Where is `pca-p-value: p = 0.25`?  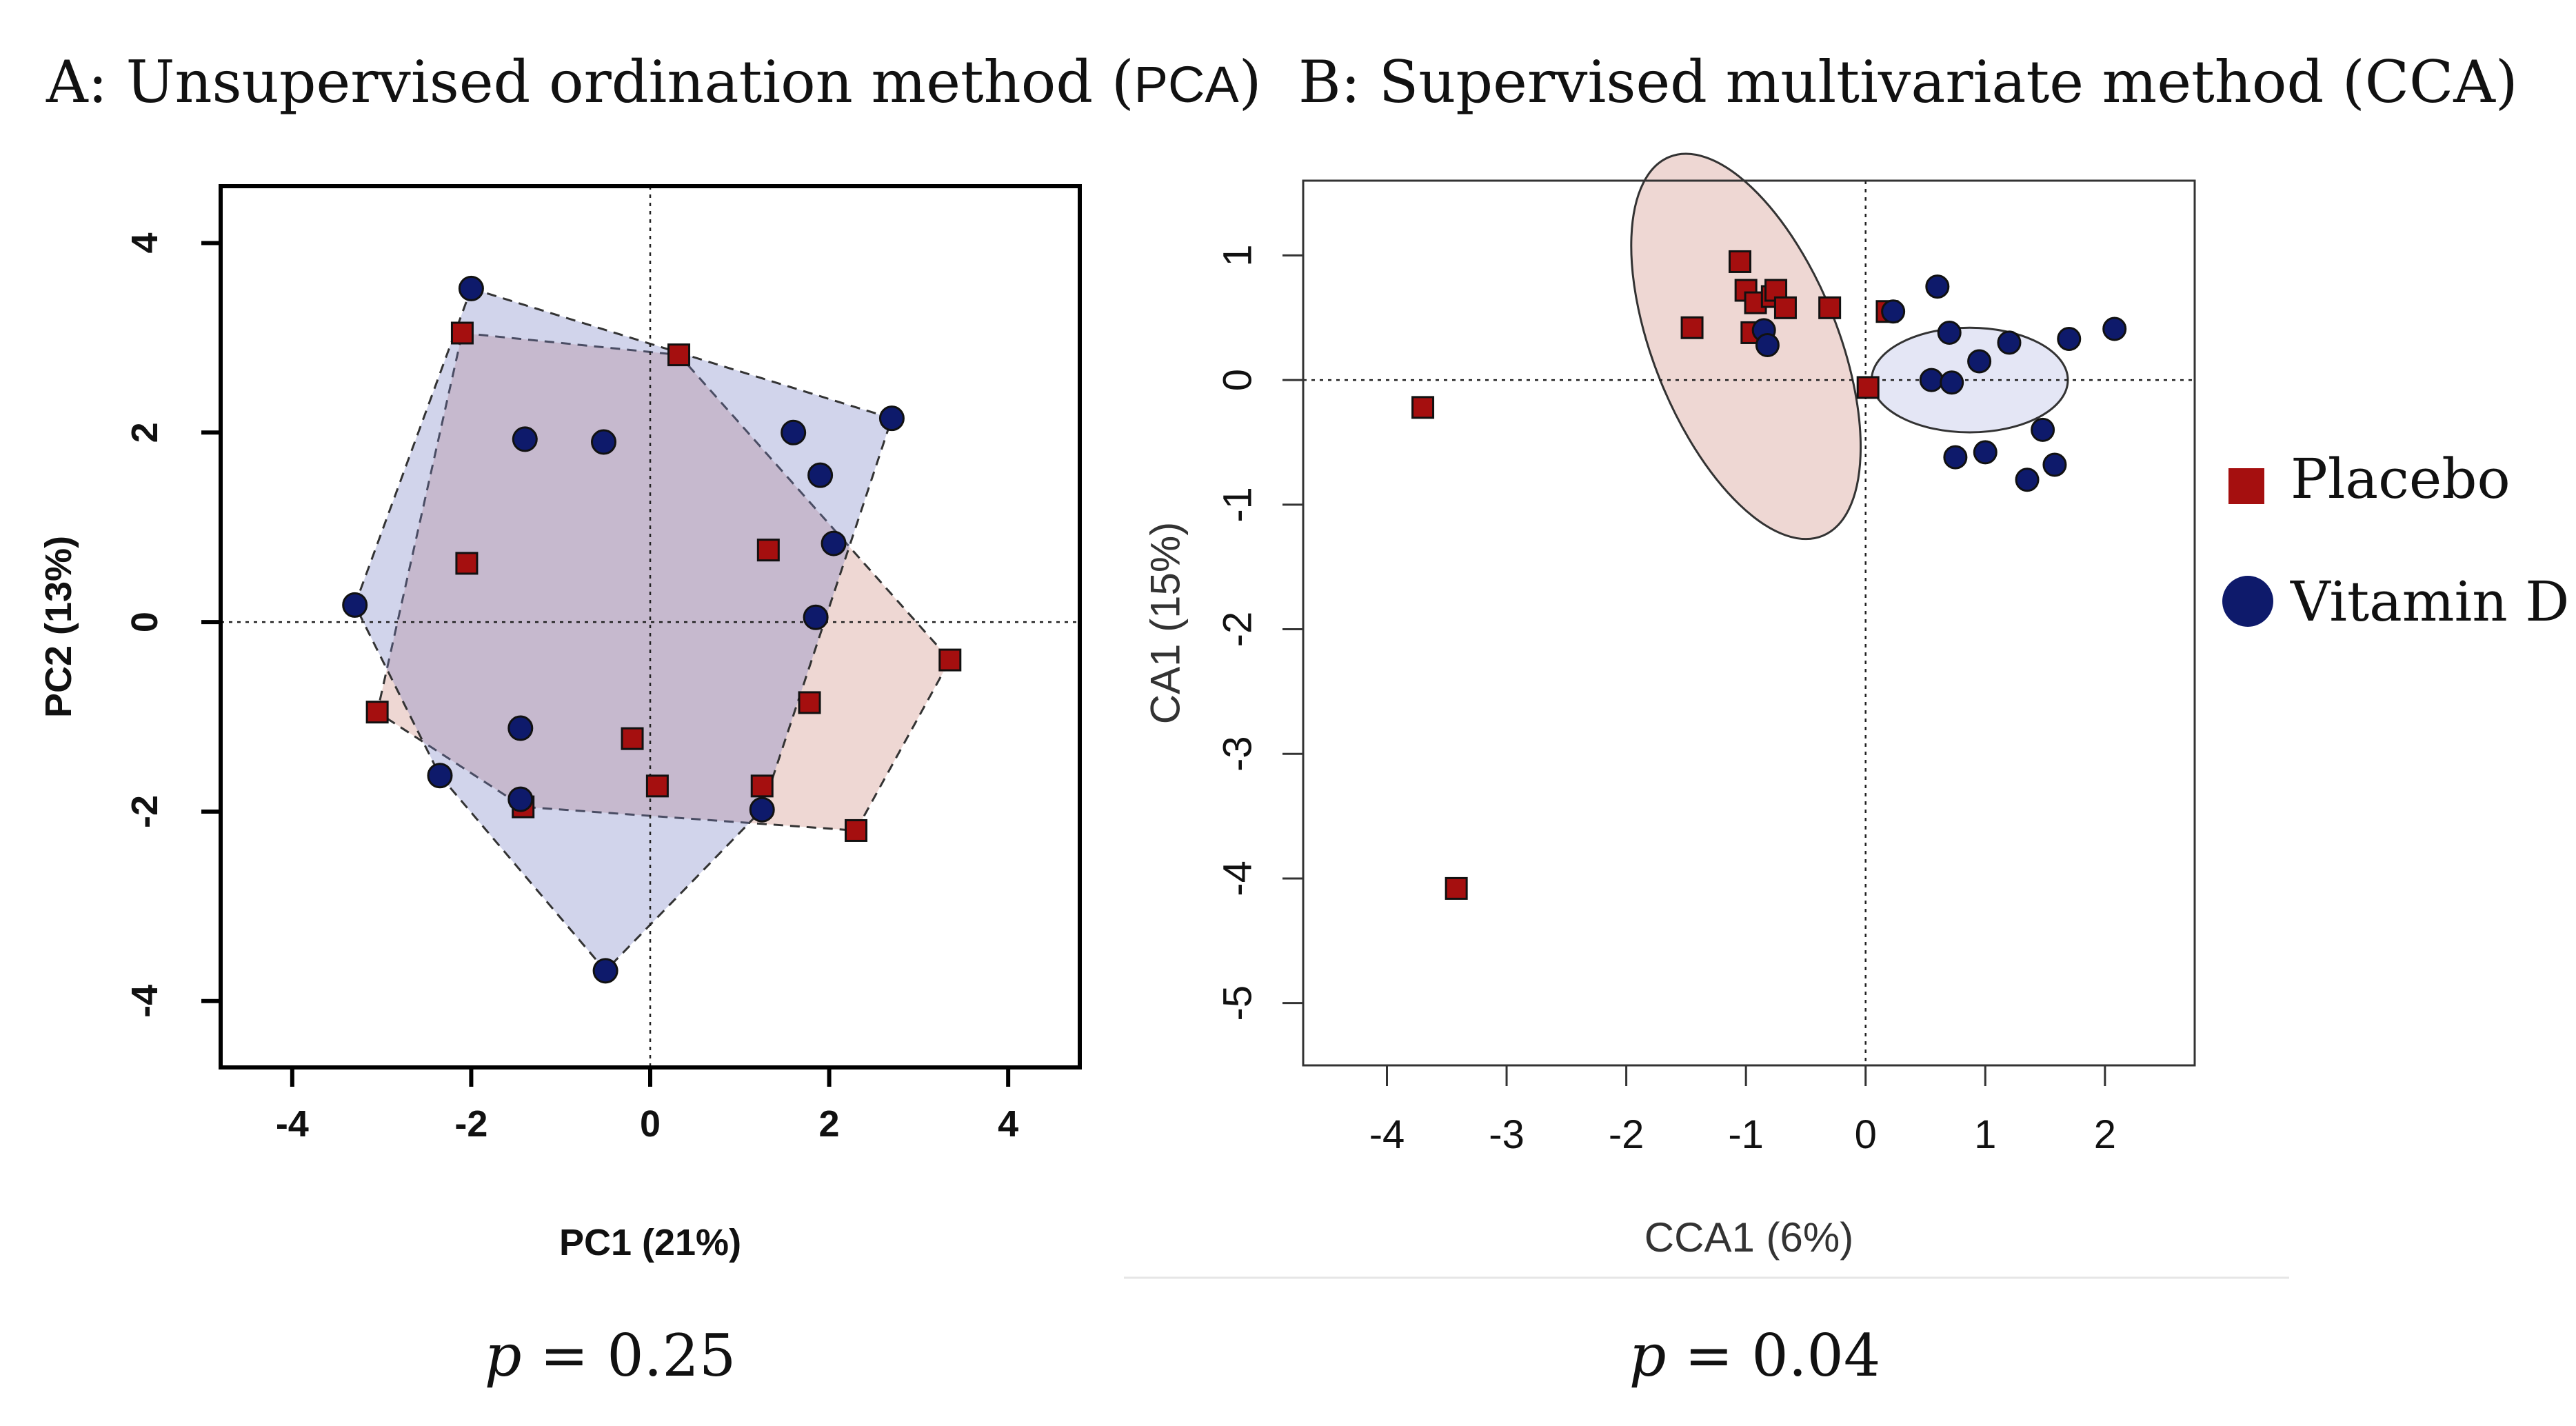 pca-p-value: p = 0.25 is located at coordinates (610, 1355).